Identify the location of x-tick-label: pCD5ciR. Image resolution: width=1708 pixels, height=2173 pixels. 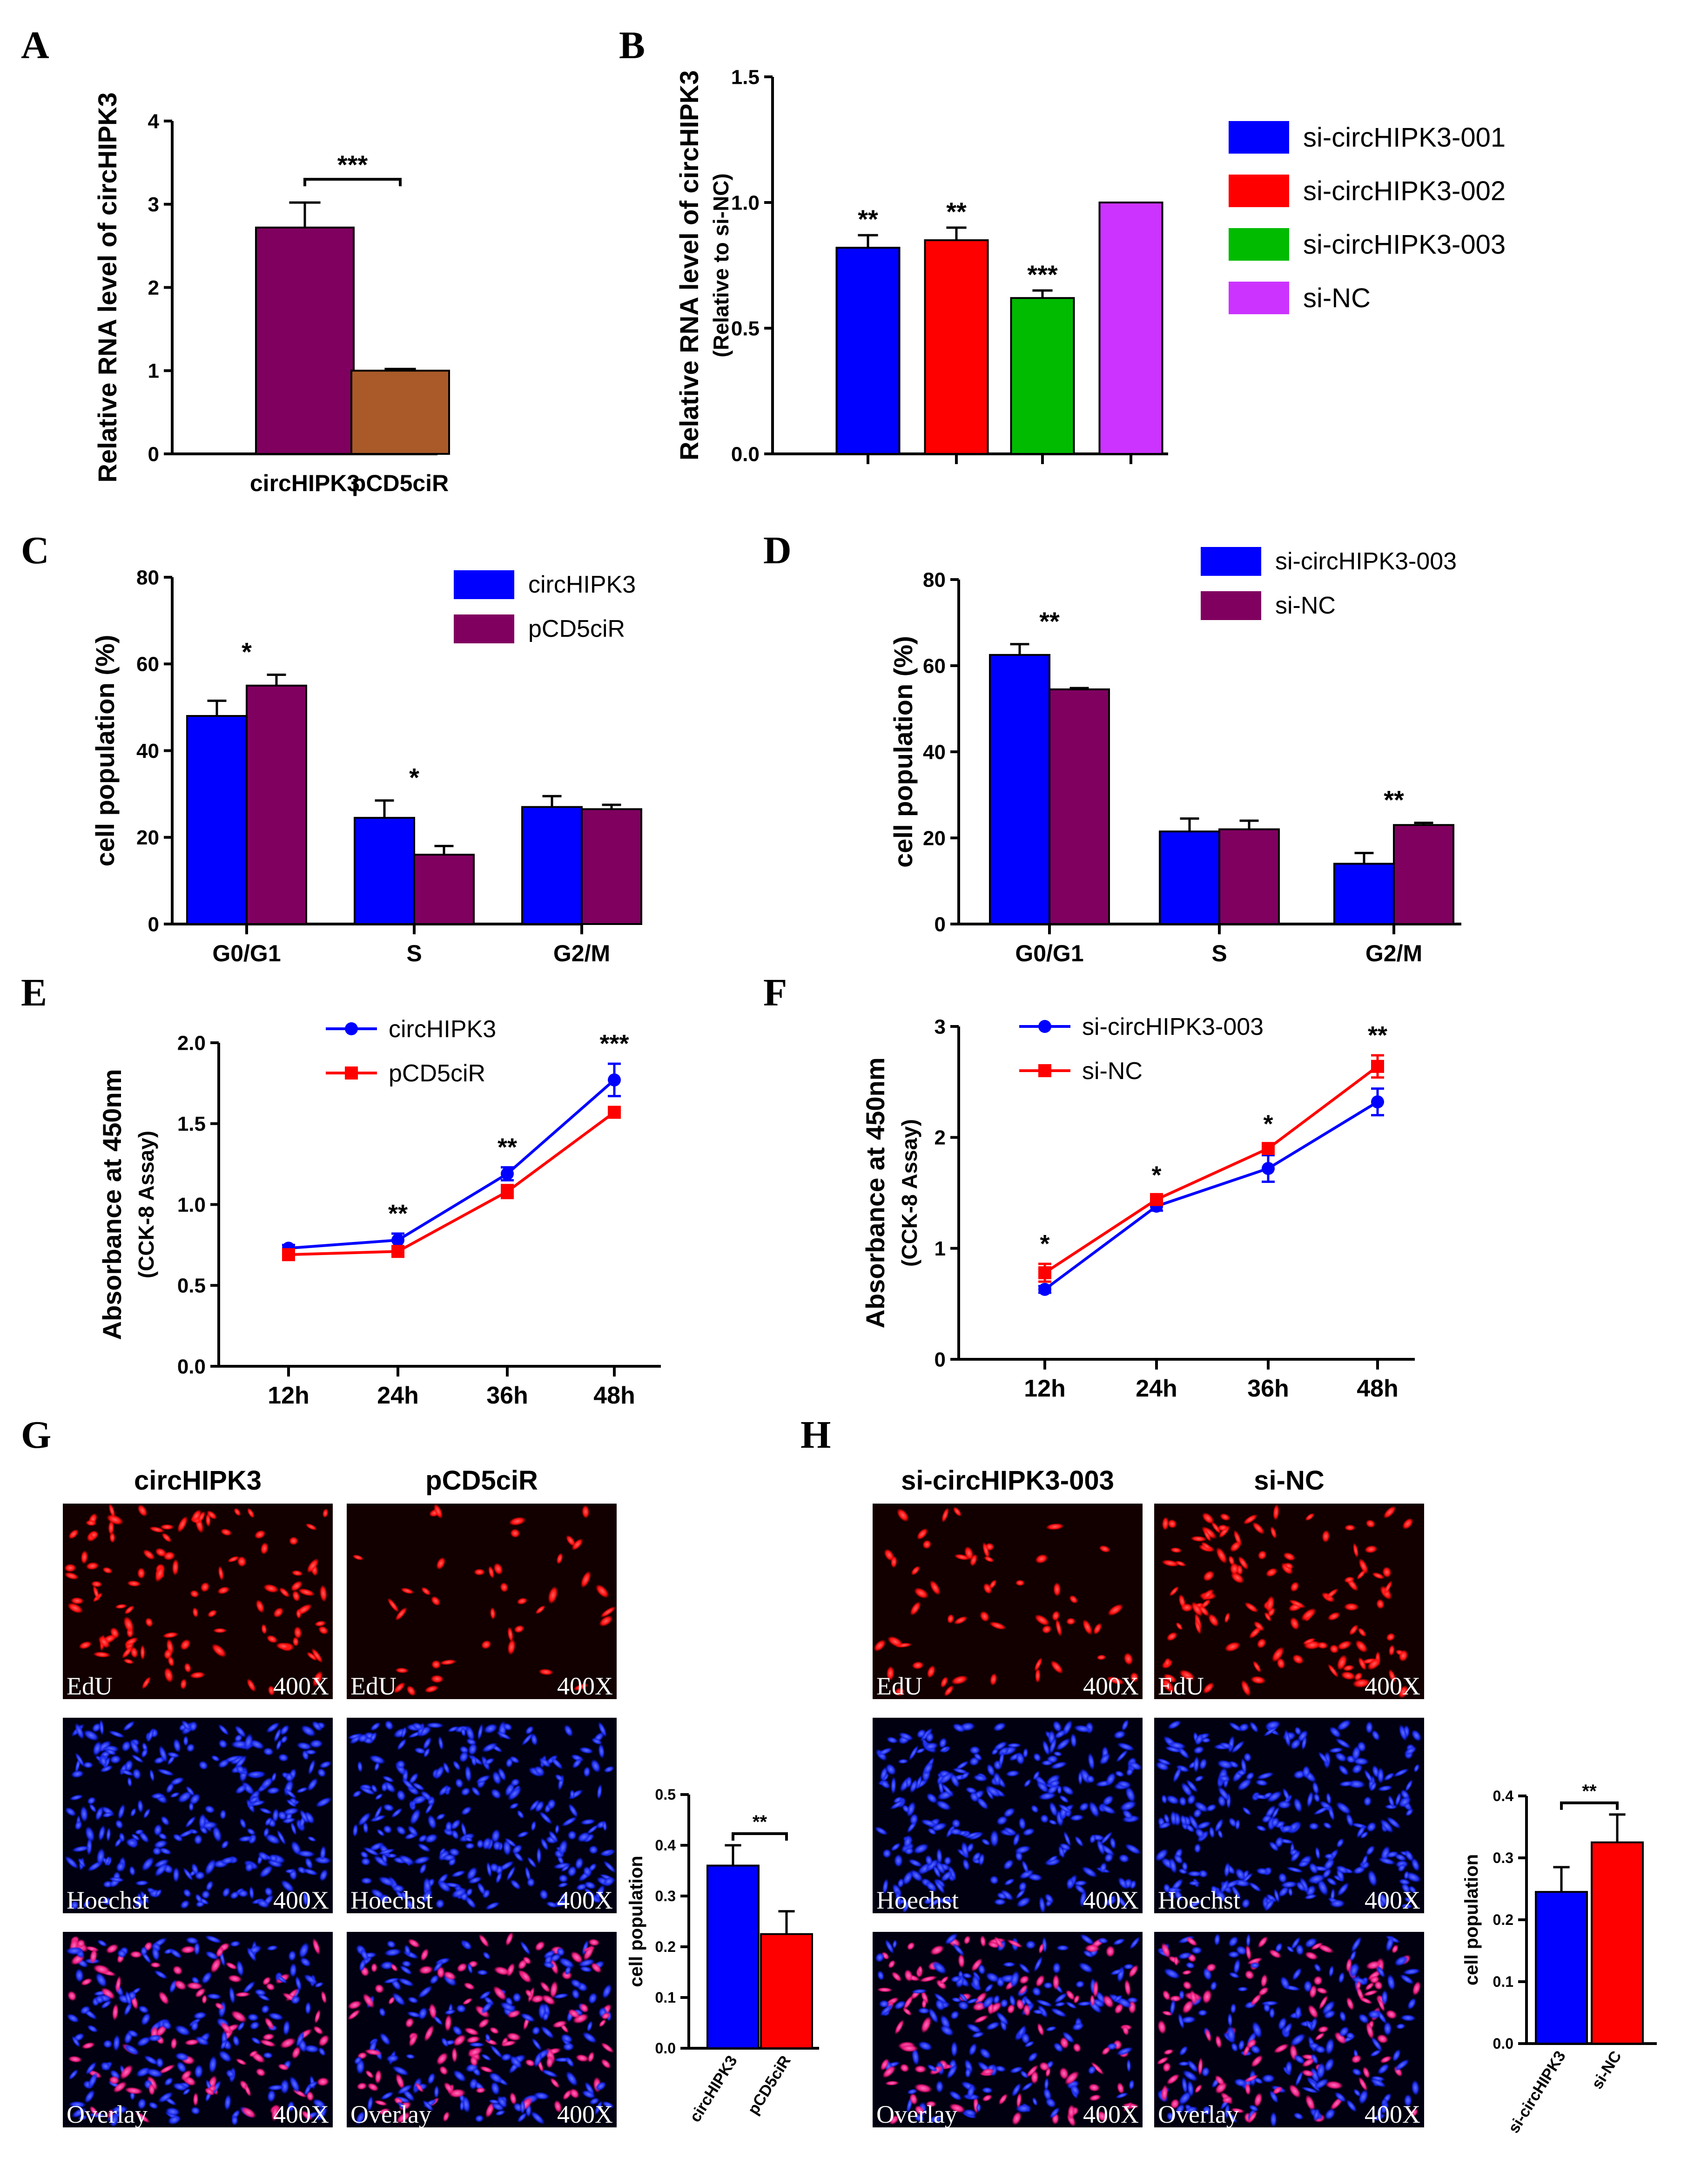
(769, 2085).